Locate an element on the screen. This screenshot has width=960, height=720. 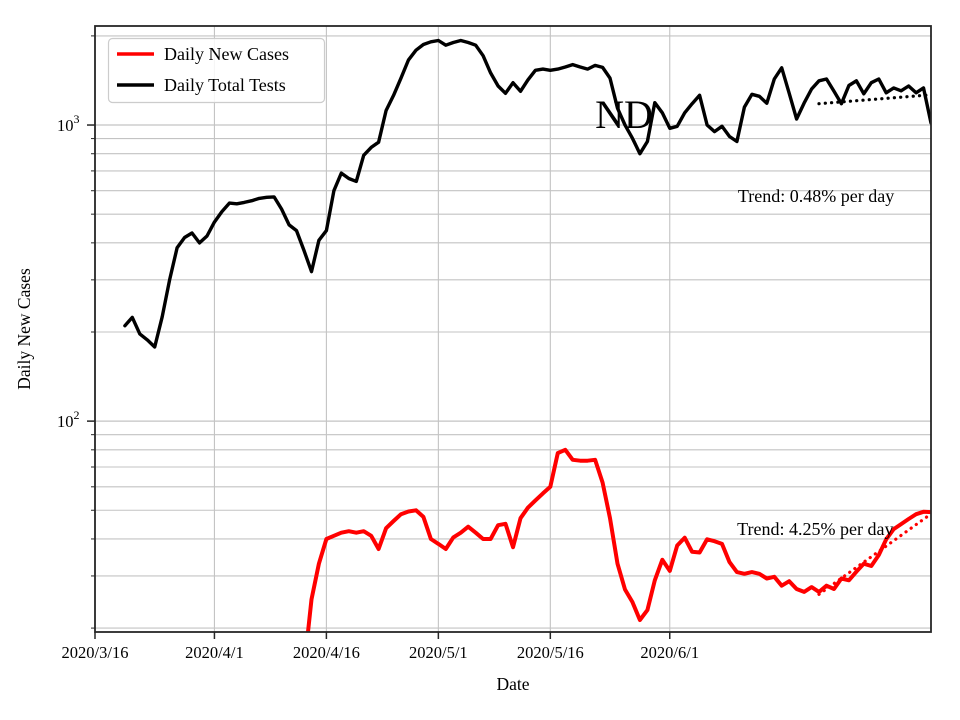
x-tick-label: 2020/6/1 is located at coordinates (669, 652).